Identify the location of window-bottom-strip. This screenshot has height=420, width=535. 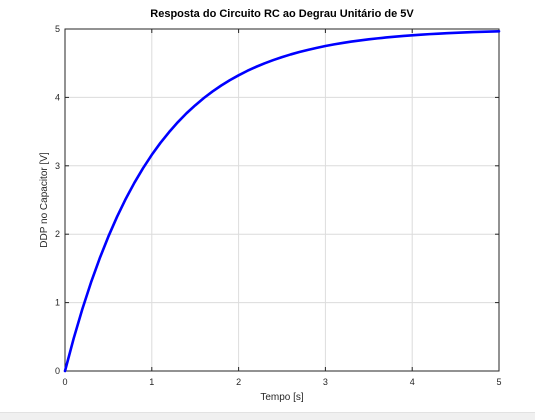
(267, 416).